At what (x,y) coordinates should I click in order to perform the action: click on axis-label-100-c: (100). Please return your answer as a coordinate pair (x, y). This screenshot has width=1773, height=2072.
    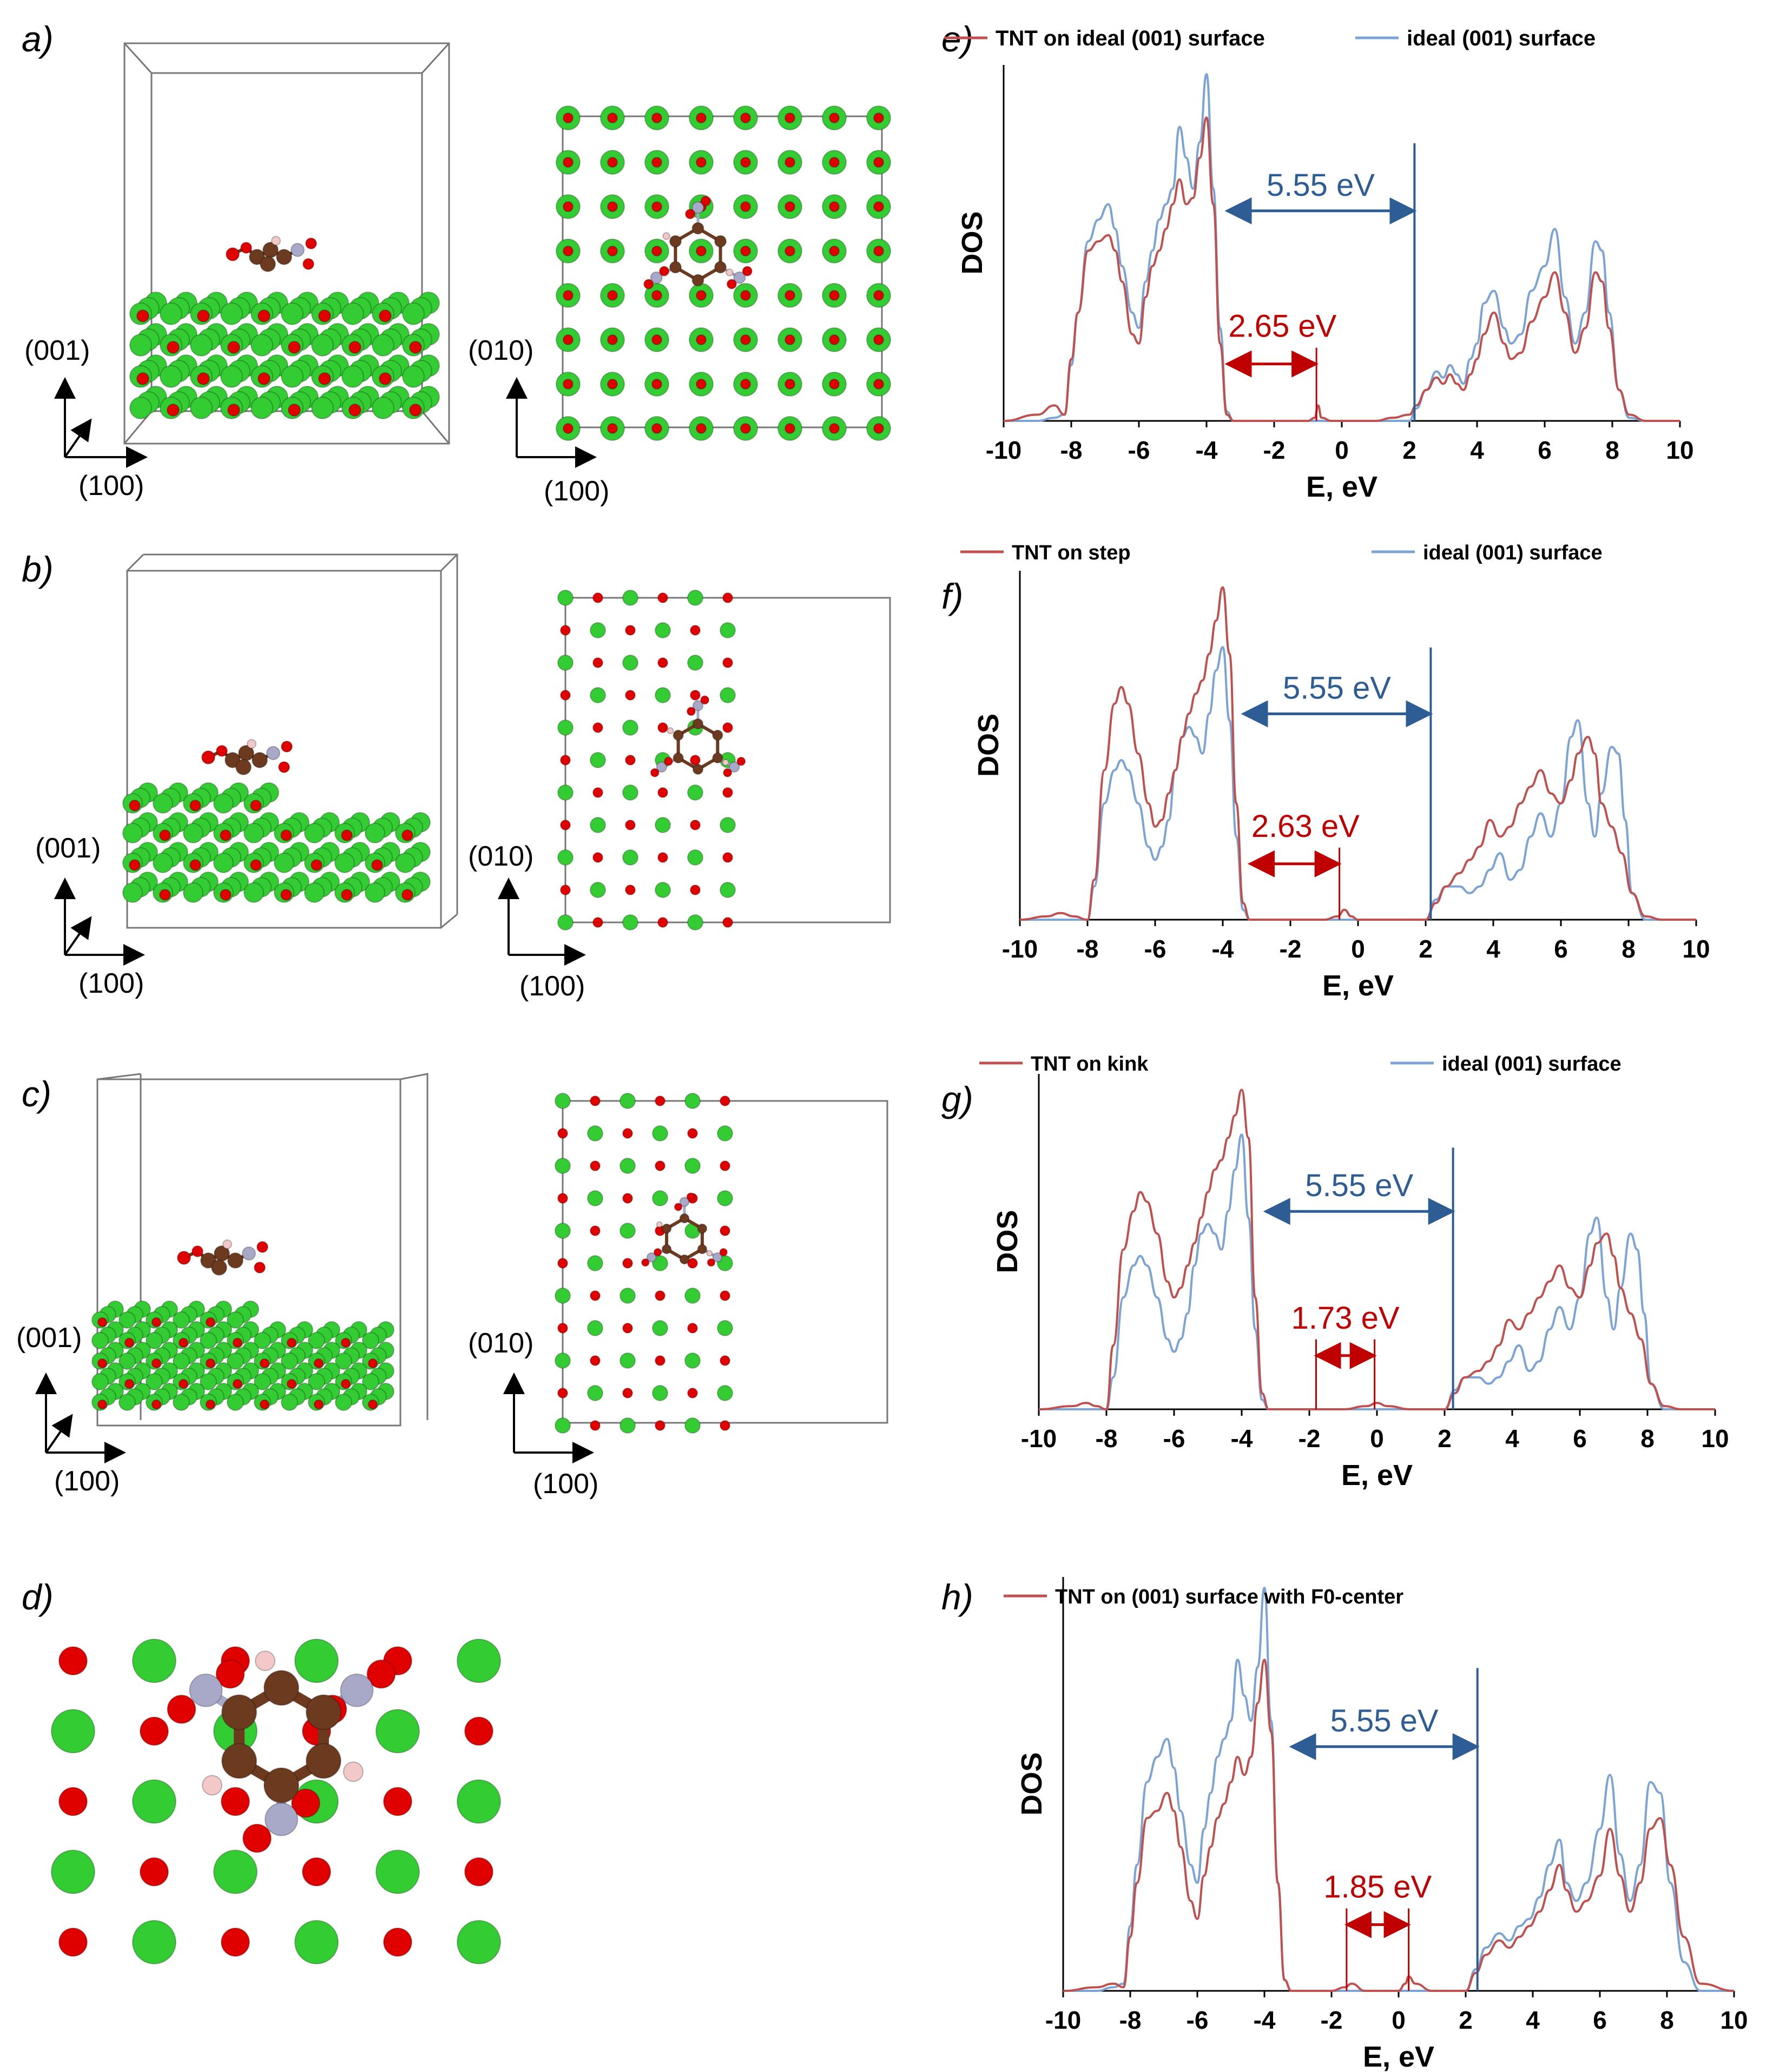
    Looking at the image, I should click on (87, 1481).